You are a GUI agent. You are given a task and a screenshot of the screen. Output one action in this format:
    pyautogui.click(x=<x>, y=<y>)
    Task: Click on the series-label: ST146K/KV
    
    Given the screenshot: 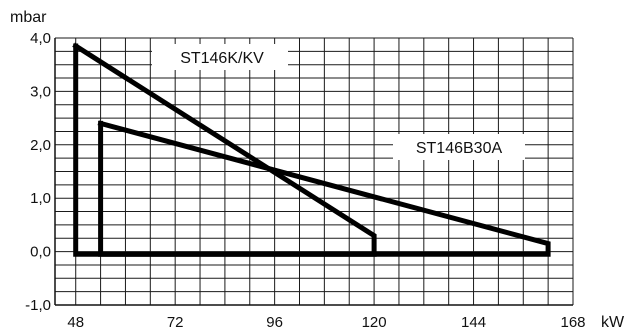 What is the action you would take?
    pyautogui.click(x=222, y=58)
    